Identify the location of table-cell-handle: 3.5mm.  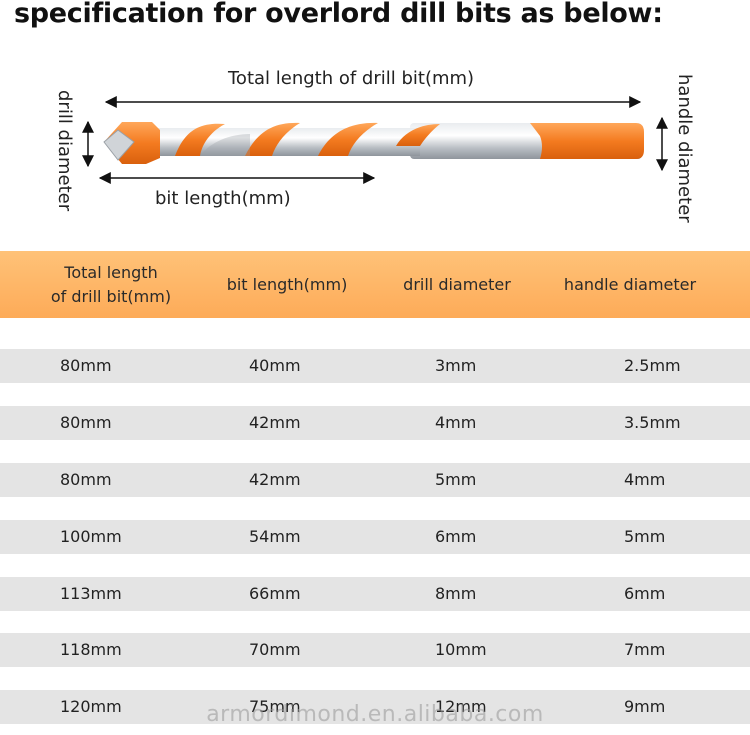
(652, 422).